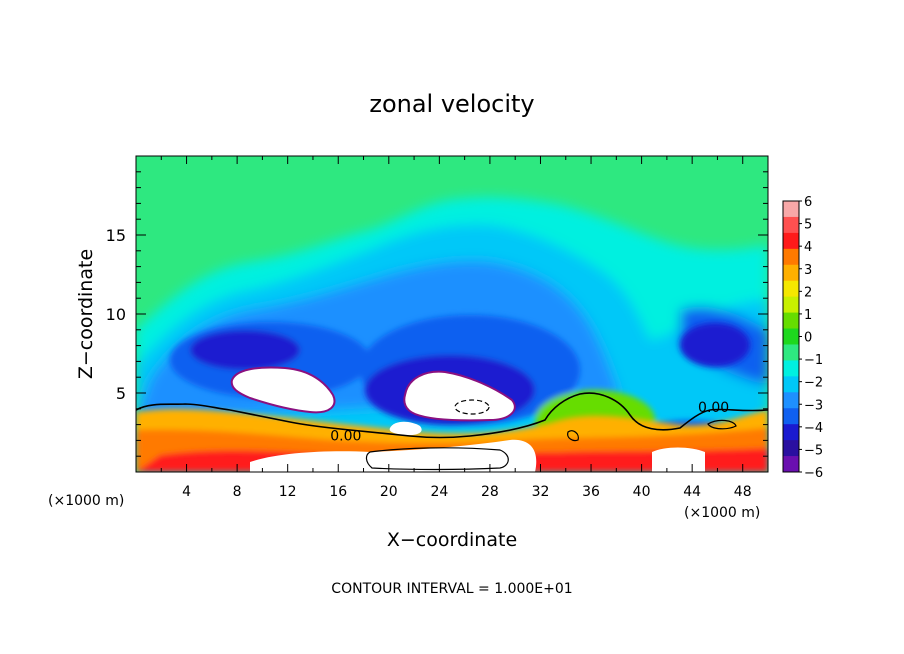 Image resolution: width=904 pixels, height=654 pixels. What do you see at coordinates (405, 428) in the screenshot?
I see `field-patch-white-small` at bounding box center [405, 428].